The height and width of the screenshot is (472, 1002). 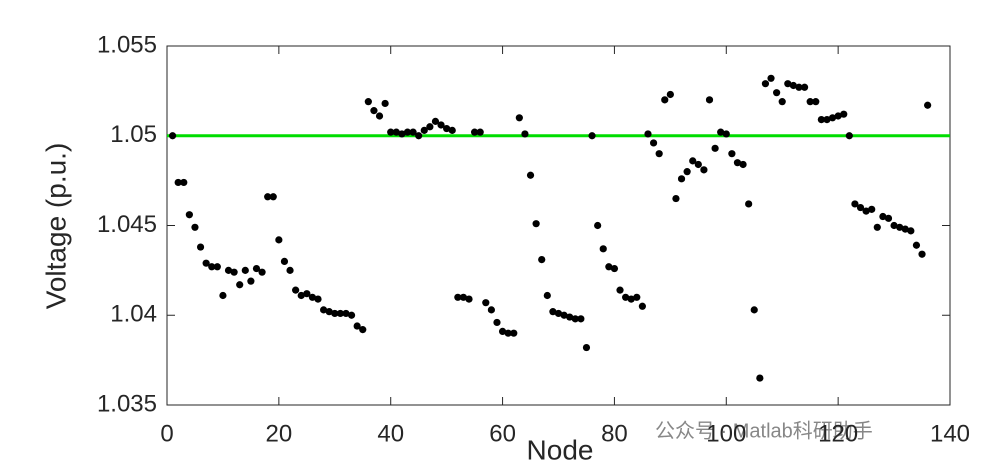 What do you see at coordinates (55, 226) in the screenshot?
I see `y-axis-label: Voltage (p.u.)` at bounding box center [55, 226].